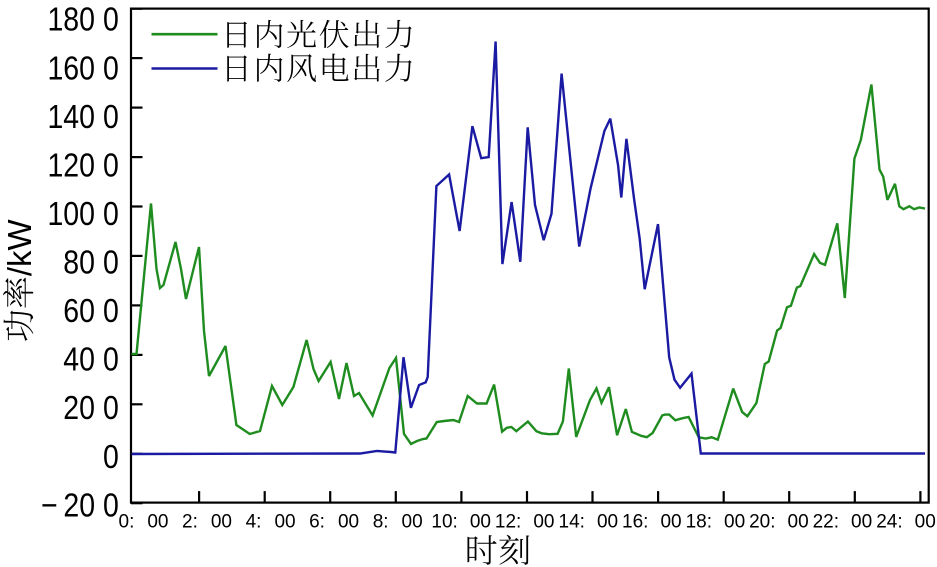 The image size is (937, 567). I want to click on svg-text:800: 80 0, so click(91, 262).